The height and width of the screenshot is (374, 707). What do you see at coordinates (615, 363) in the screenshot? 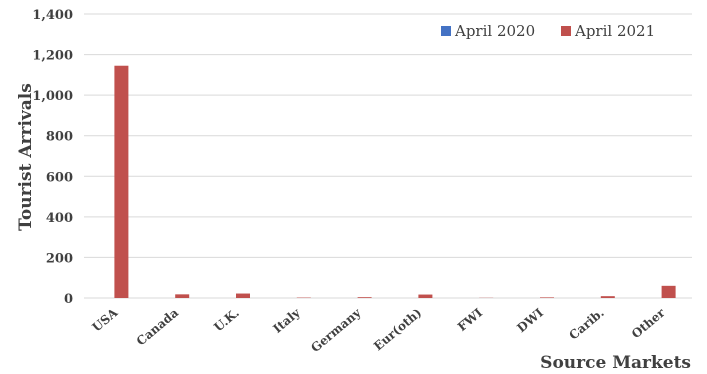
I see `x-axis-title: Source Markets` at bounding box center [615, 363].